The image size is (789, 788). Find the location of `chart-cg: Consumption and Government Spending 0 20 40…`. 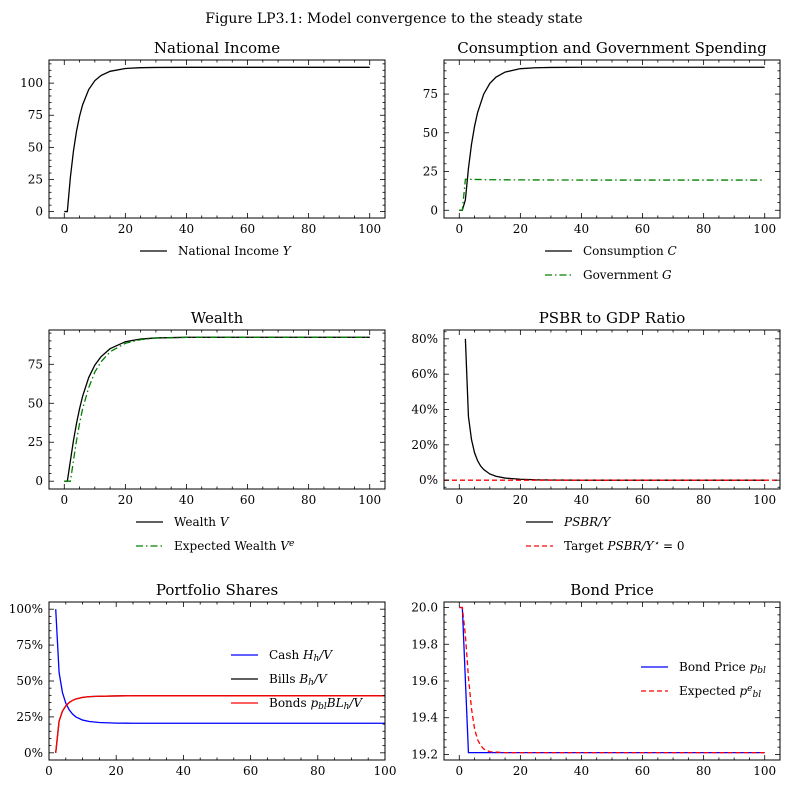

chart-cg: Consumption and Government Spending 0 20 40… is located at coordinates (602, 160).